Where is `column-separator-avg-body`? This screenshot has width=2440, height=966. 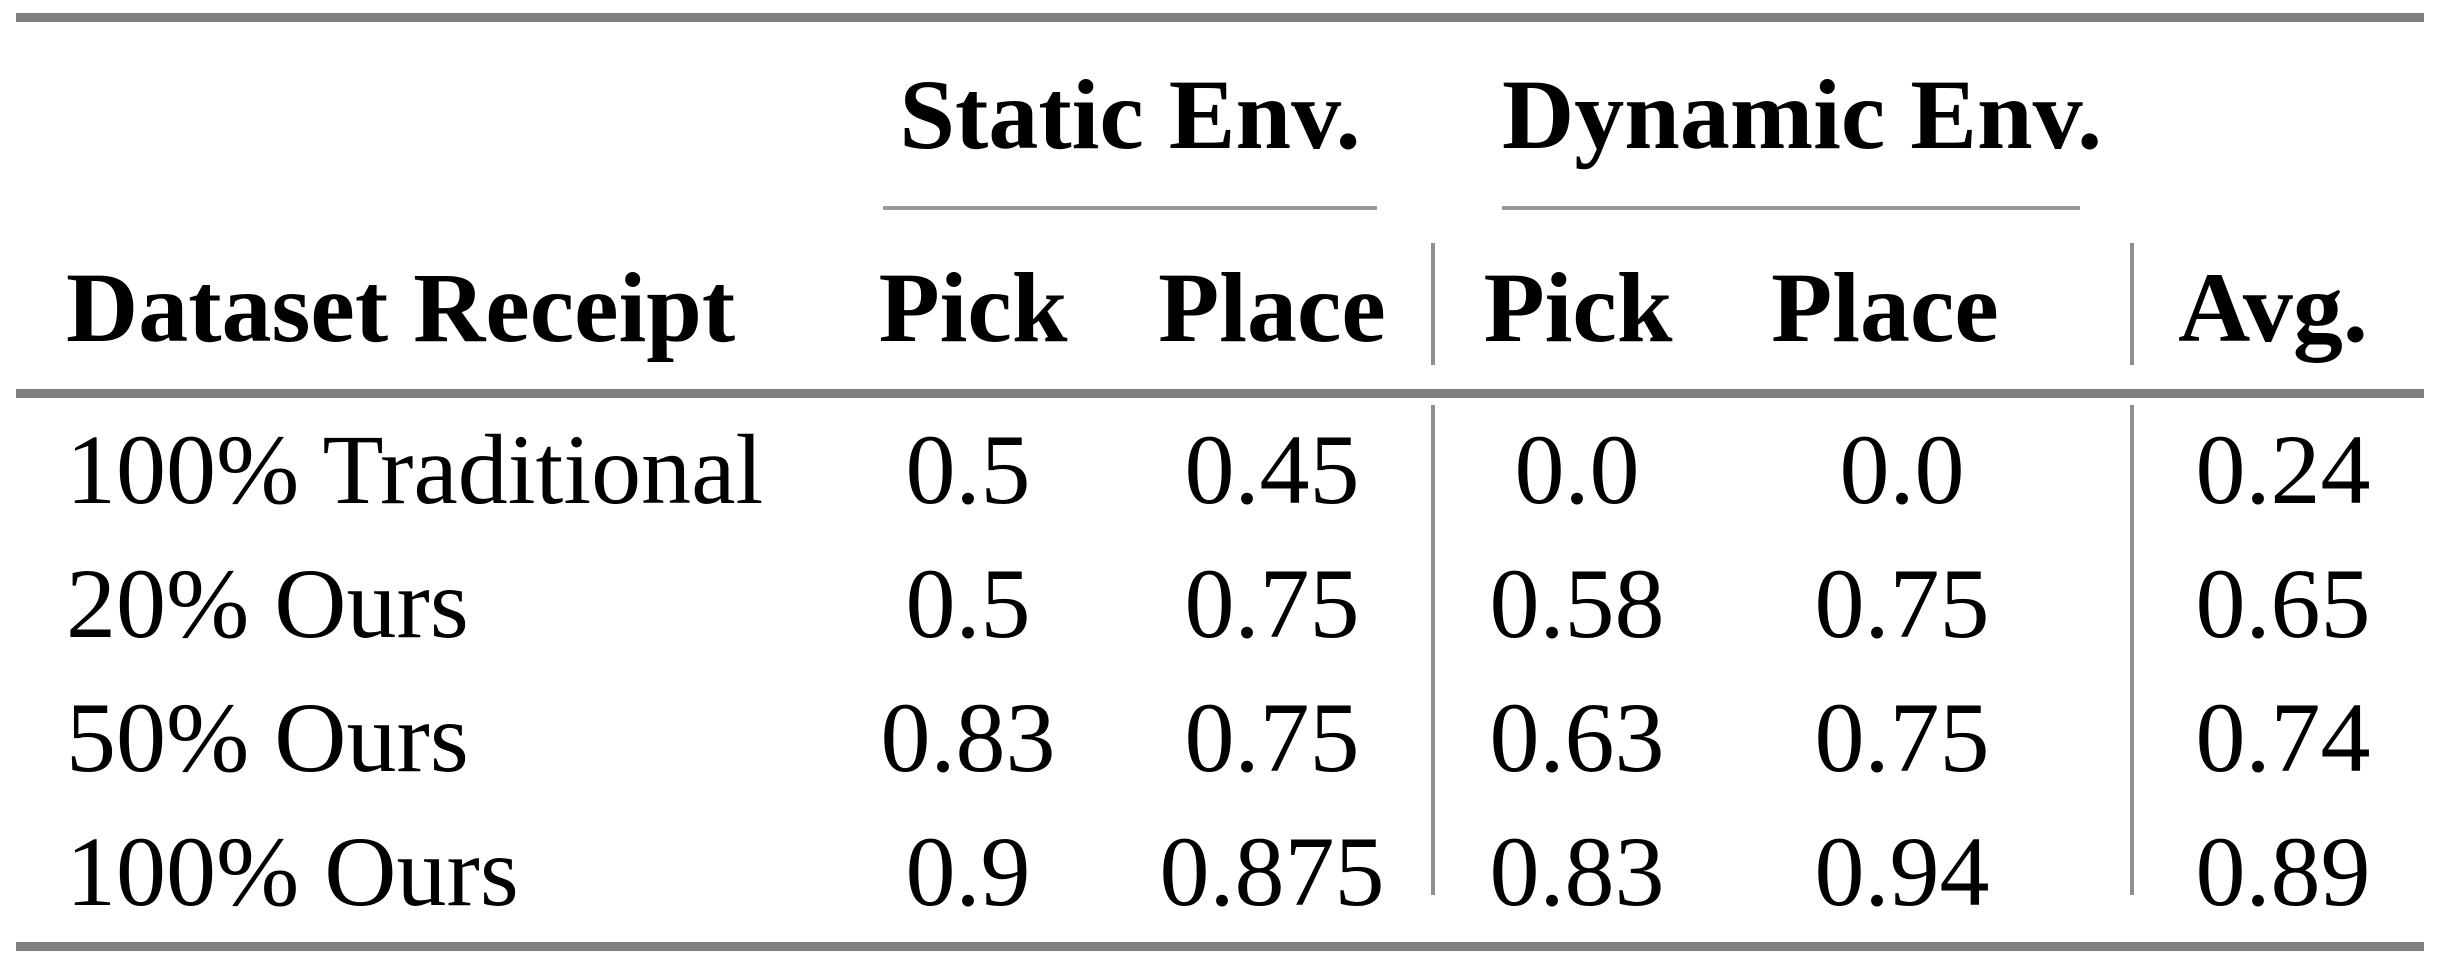 column-separator-avg-body is located at coordinates (2132, 650).